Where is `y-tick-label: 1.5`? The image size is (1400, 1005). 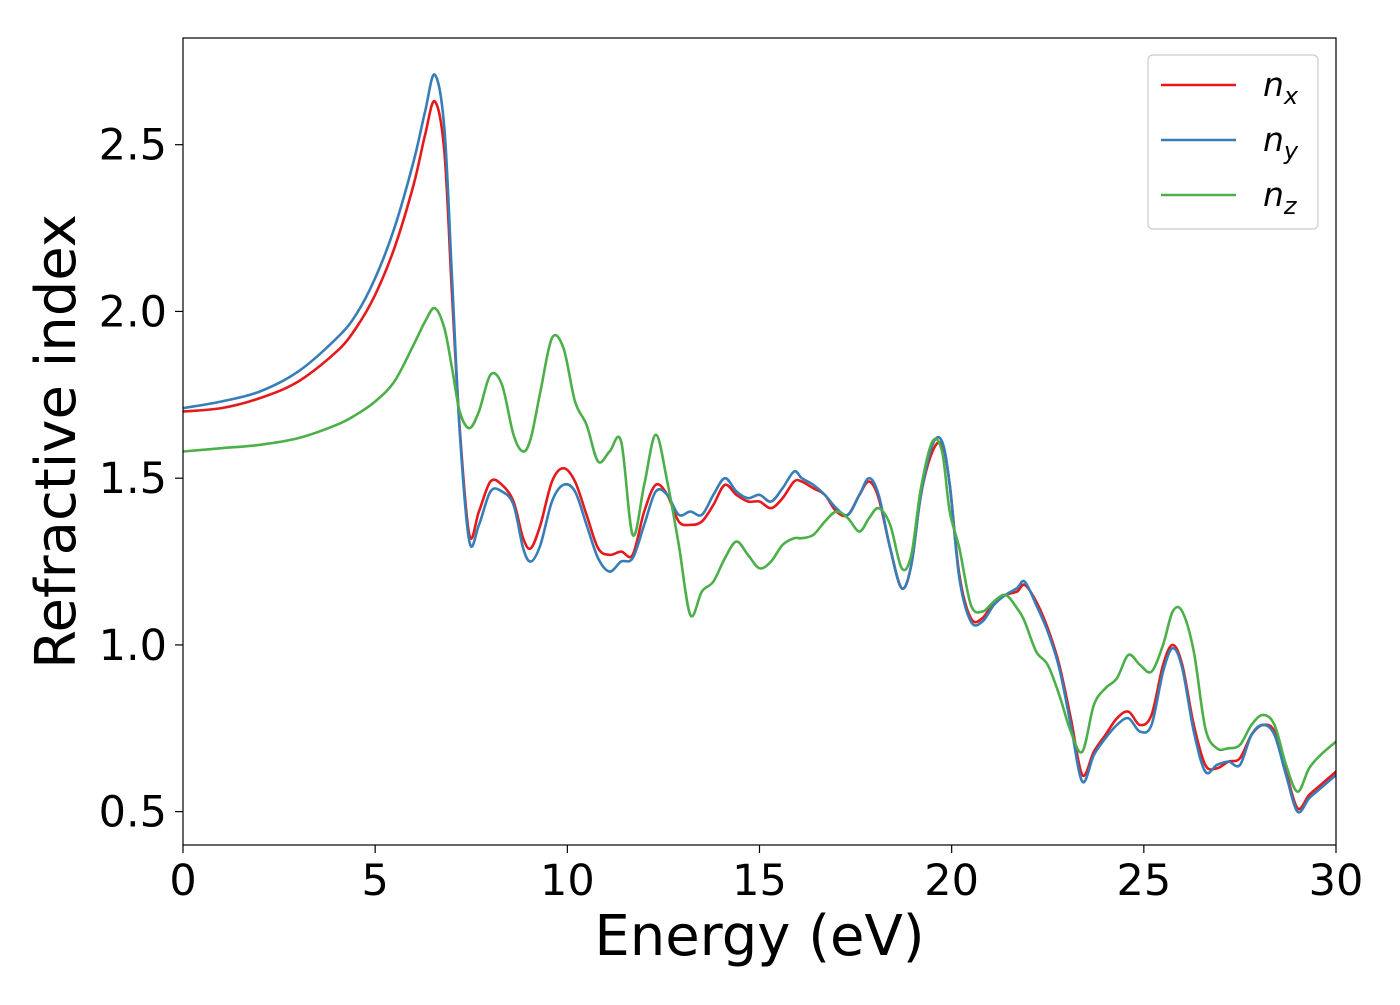
y-tick-label: 1.5 is located at coordinates (133, 479).